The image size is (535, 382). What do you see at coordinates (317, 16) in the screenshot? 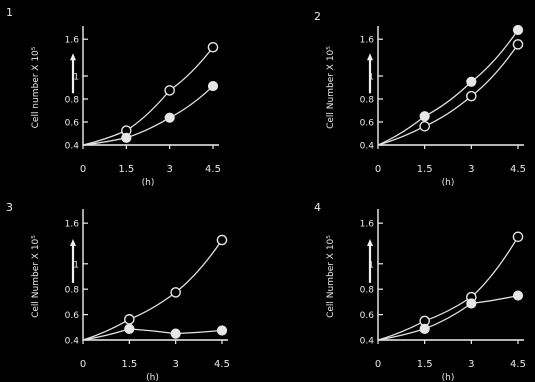
I see `panel-label: 2` at bounding box center [317, 16].